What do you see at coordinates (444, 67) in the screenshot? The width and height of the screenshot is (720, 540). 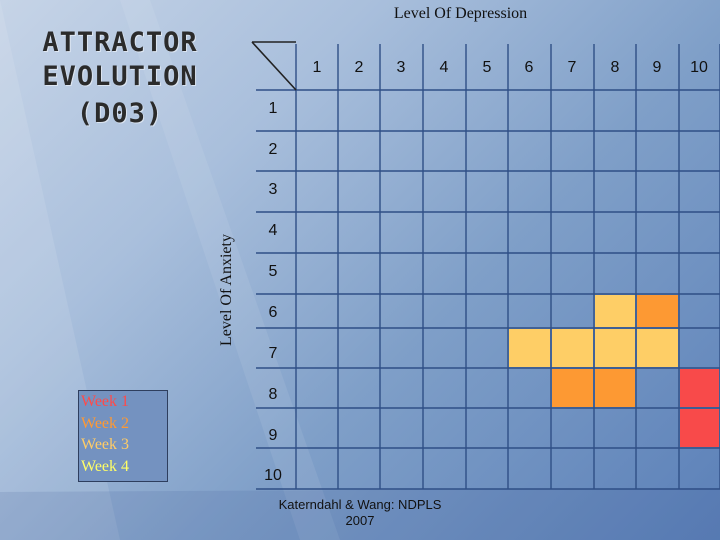 I see `column-label-4: 4` at bounding box center [444, 67].